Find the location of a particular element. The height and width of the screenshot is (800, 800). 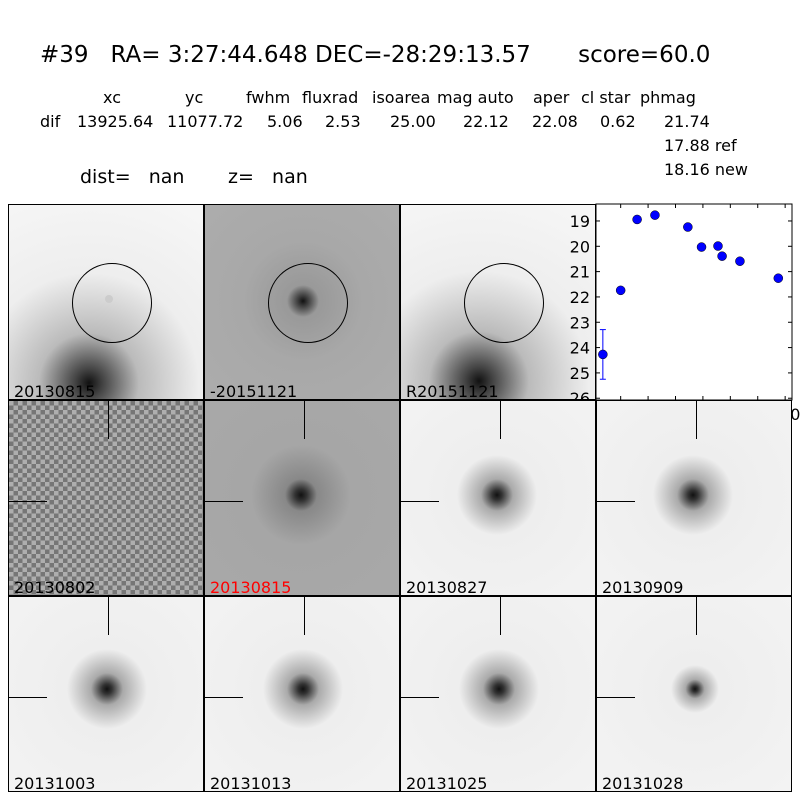

stamp-20130815: 20130815 is located at coordinates (302, 498).